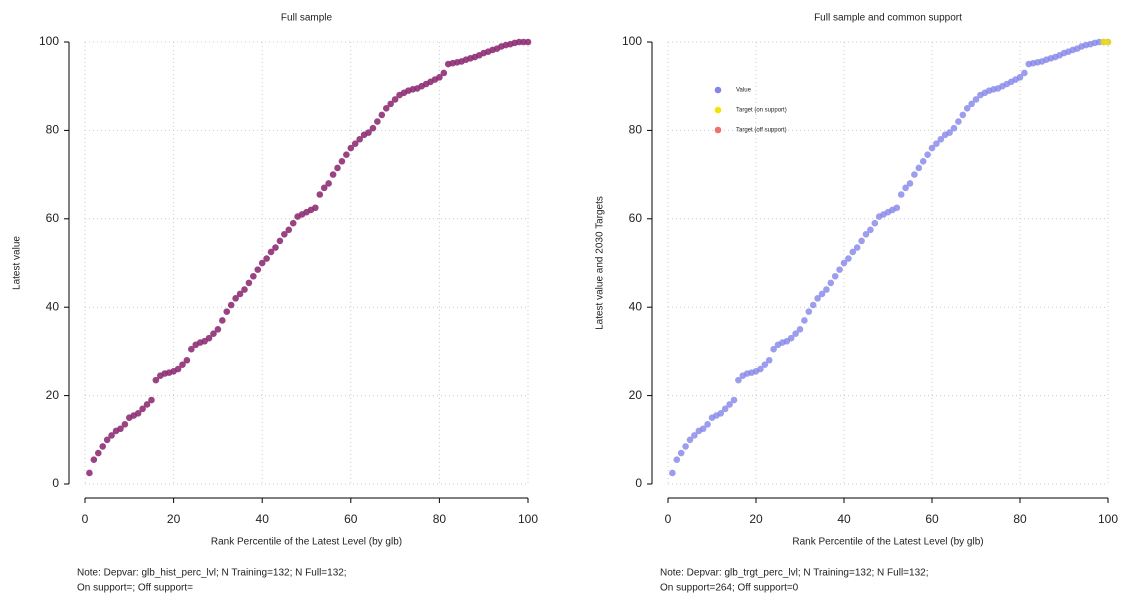 Image resolution: width=1128 pixels, height=603 pixels. Describe the element at coordinates (600, 263) in the screenshot. I see `y-axis-label: Latest value and 2030 Targets` at that location.